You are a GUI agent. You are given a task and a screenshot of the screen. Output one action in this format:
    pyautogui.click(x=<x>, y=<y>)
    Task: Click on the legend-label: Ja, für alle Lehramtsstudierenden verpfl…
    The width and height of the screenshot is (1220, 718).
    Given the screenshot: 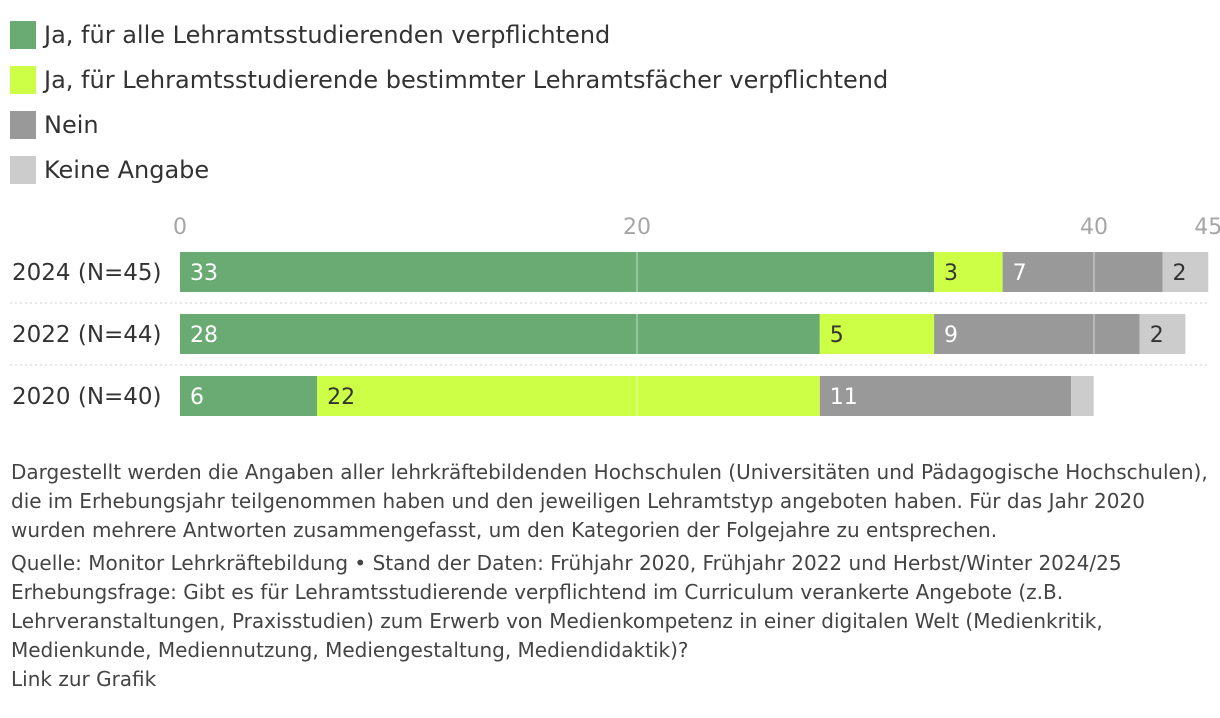 What is the action you would take?
    pyautogui.click(x=327, y=34)
    